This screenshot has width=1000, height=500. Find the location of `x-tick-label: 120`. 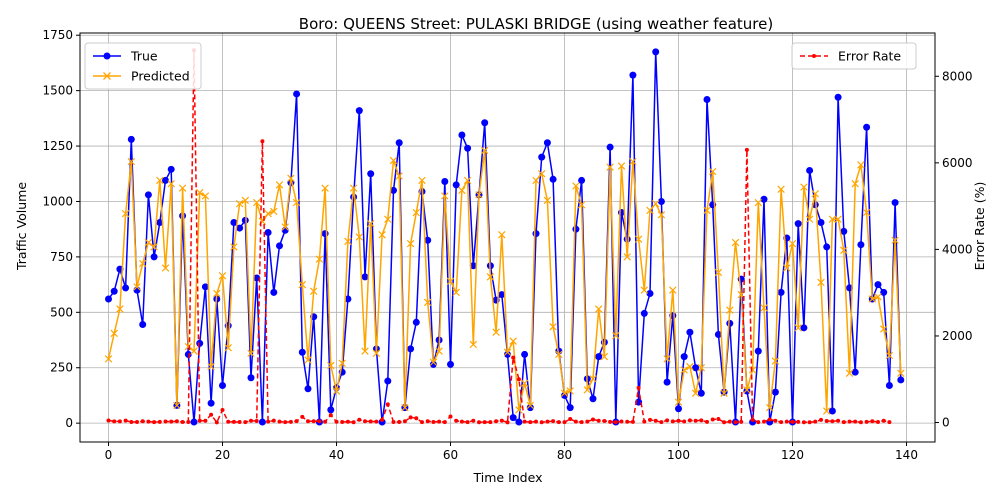

x-tick-label: 120 is located at coordinates (792, 455).